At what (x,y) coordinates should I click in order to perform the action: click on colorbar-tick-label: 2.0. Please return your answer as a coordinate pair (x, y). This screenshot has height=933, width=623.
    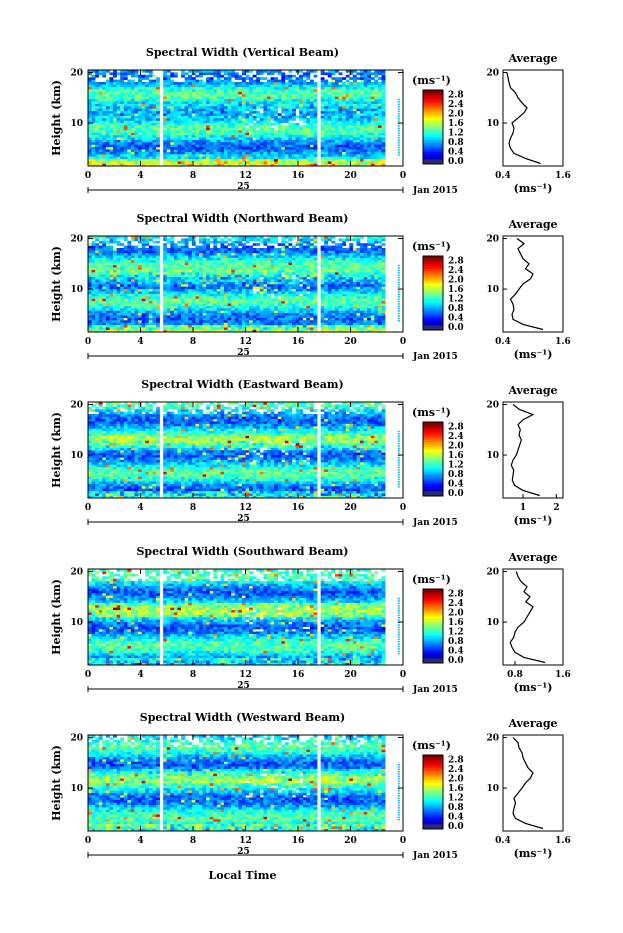
    Looking at the image, I should click on (456, 281).